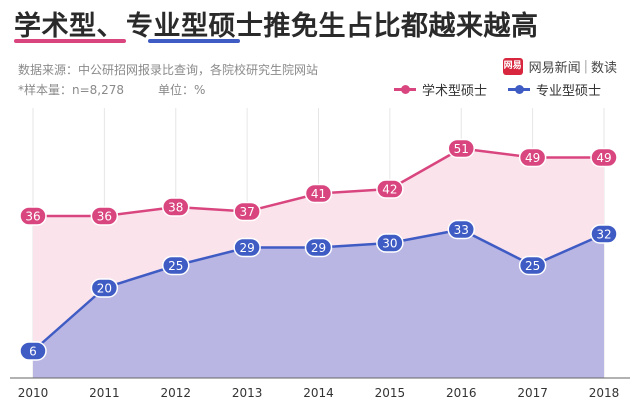 The height and width of the screenshot is (413, 639). I want to click on series-academic-data-label: 51, so click(461, 149).